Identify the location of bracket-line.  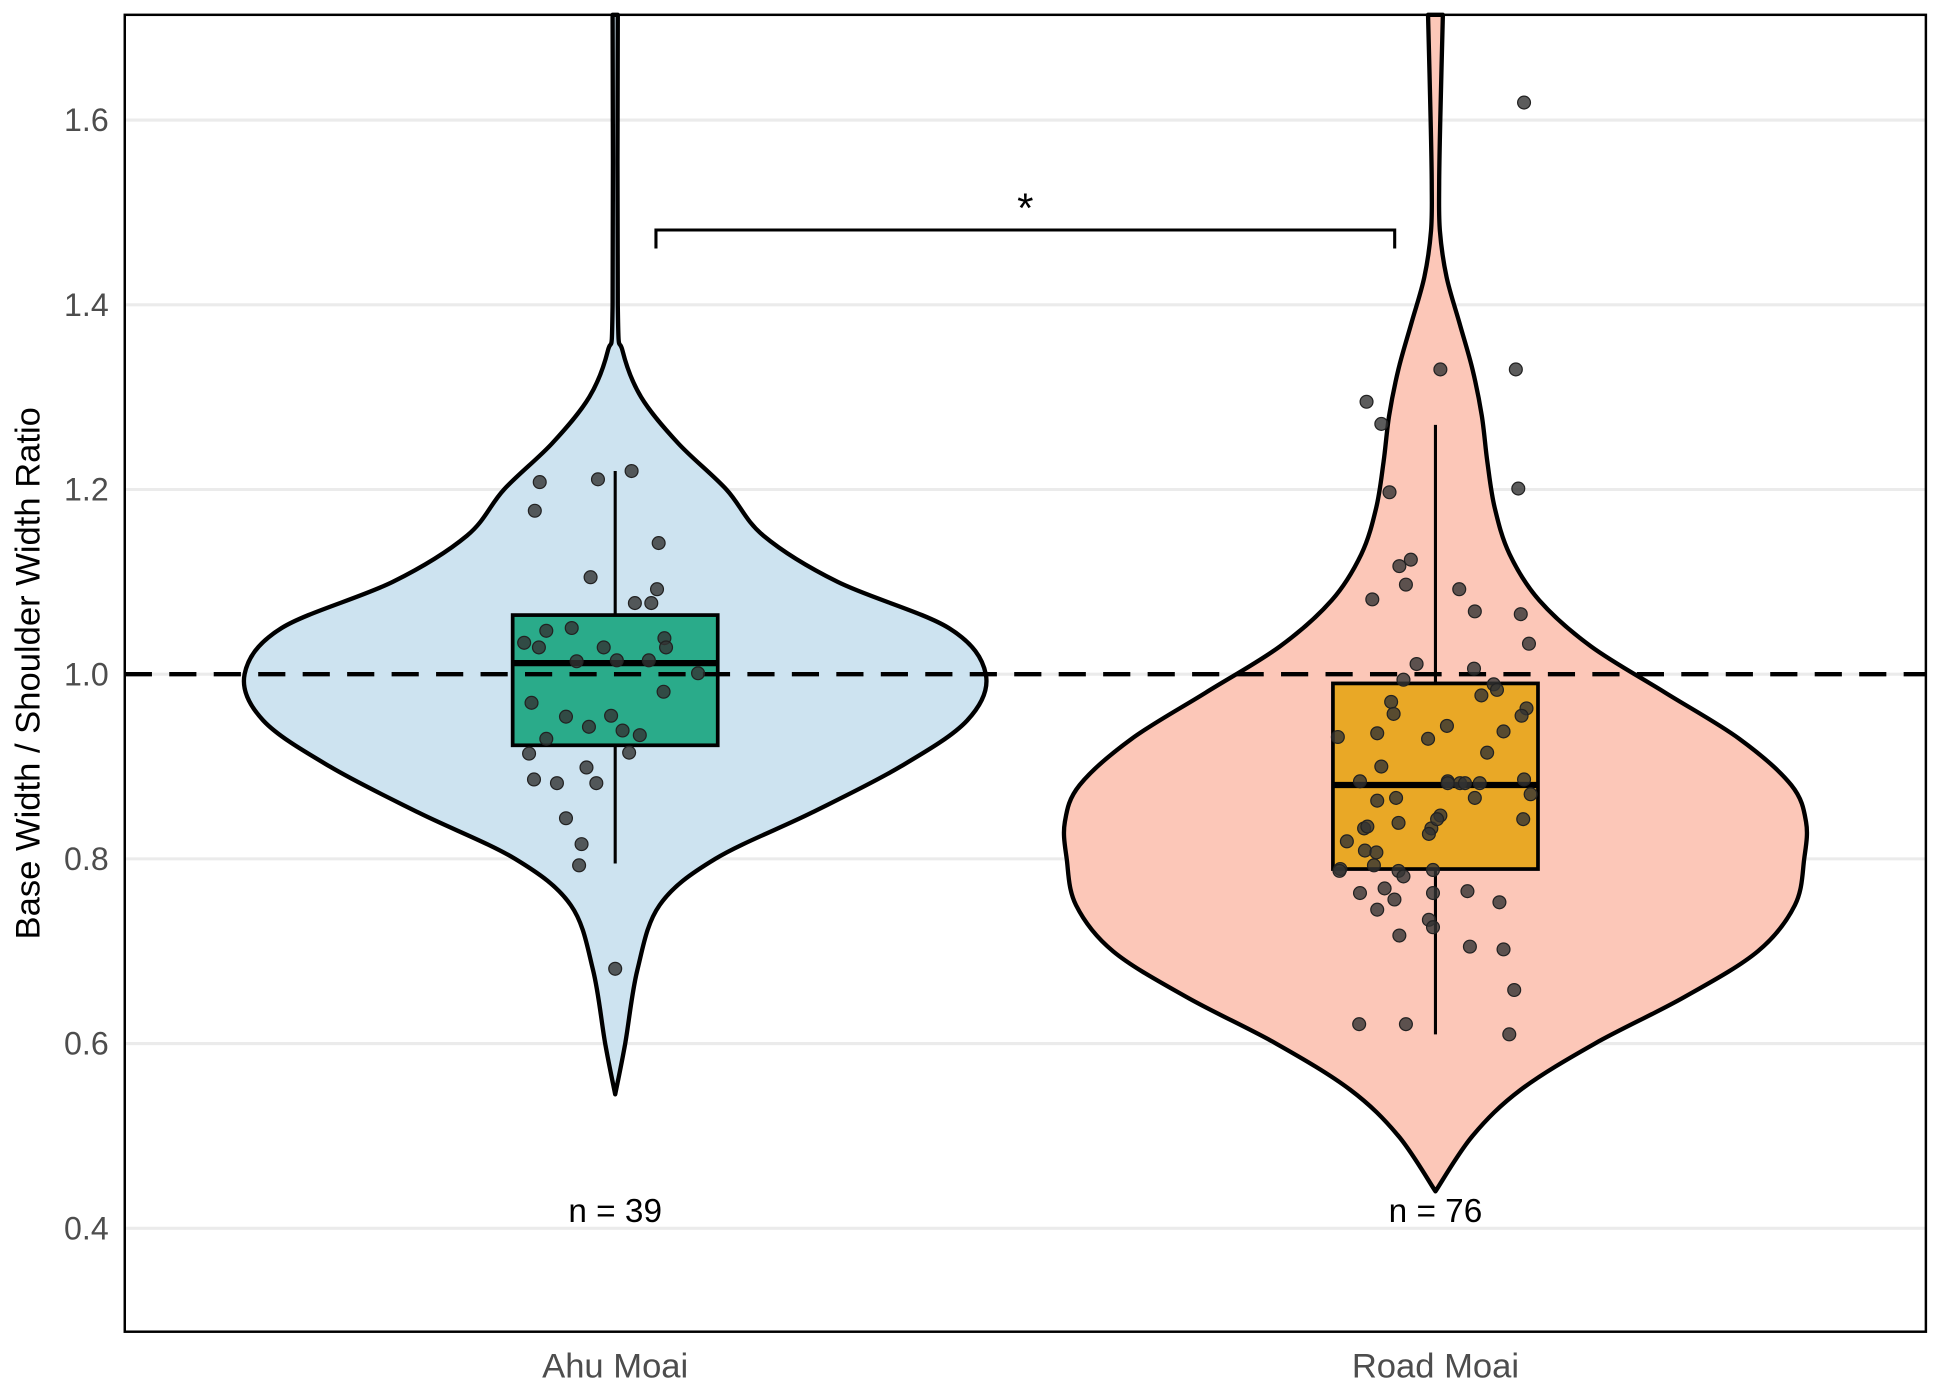
(1025, 238).